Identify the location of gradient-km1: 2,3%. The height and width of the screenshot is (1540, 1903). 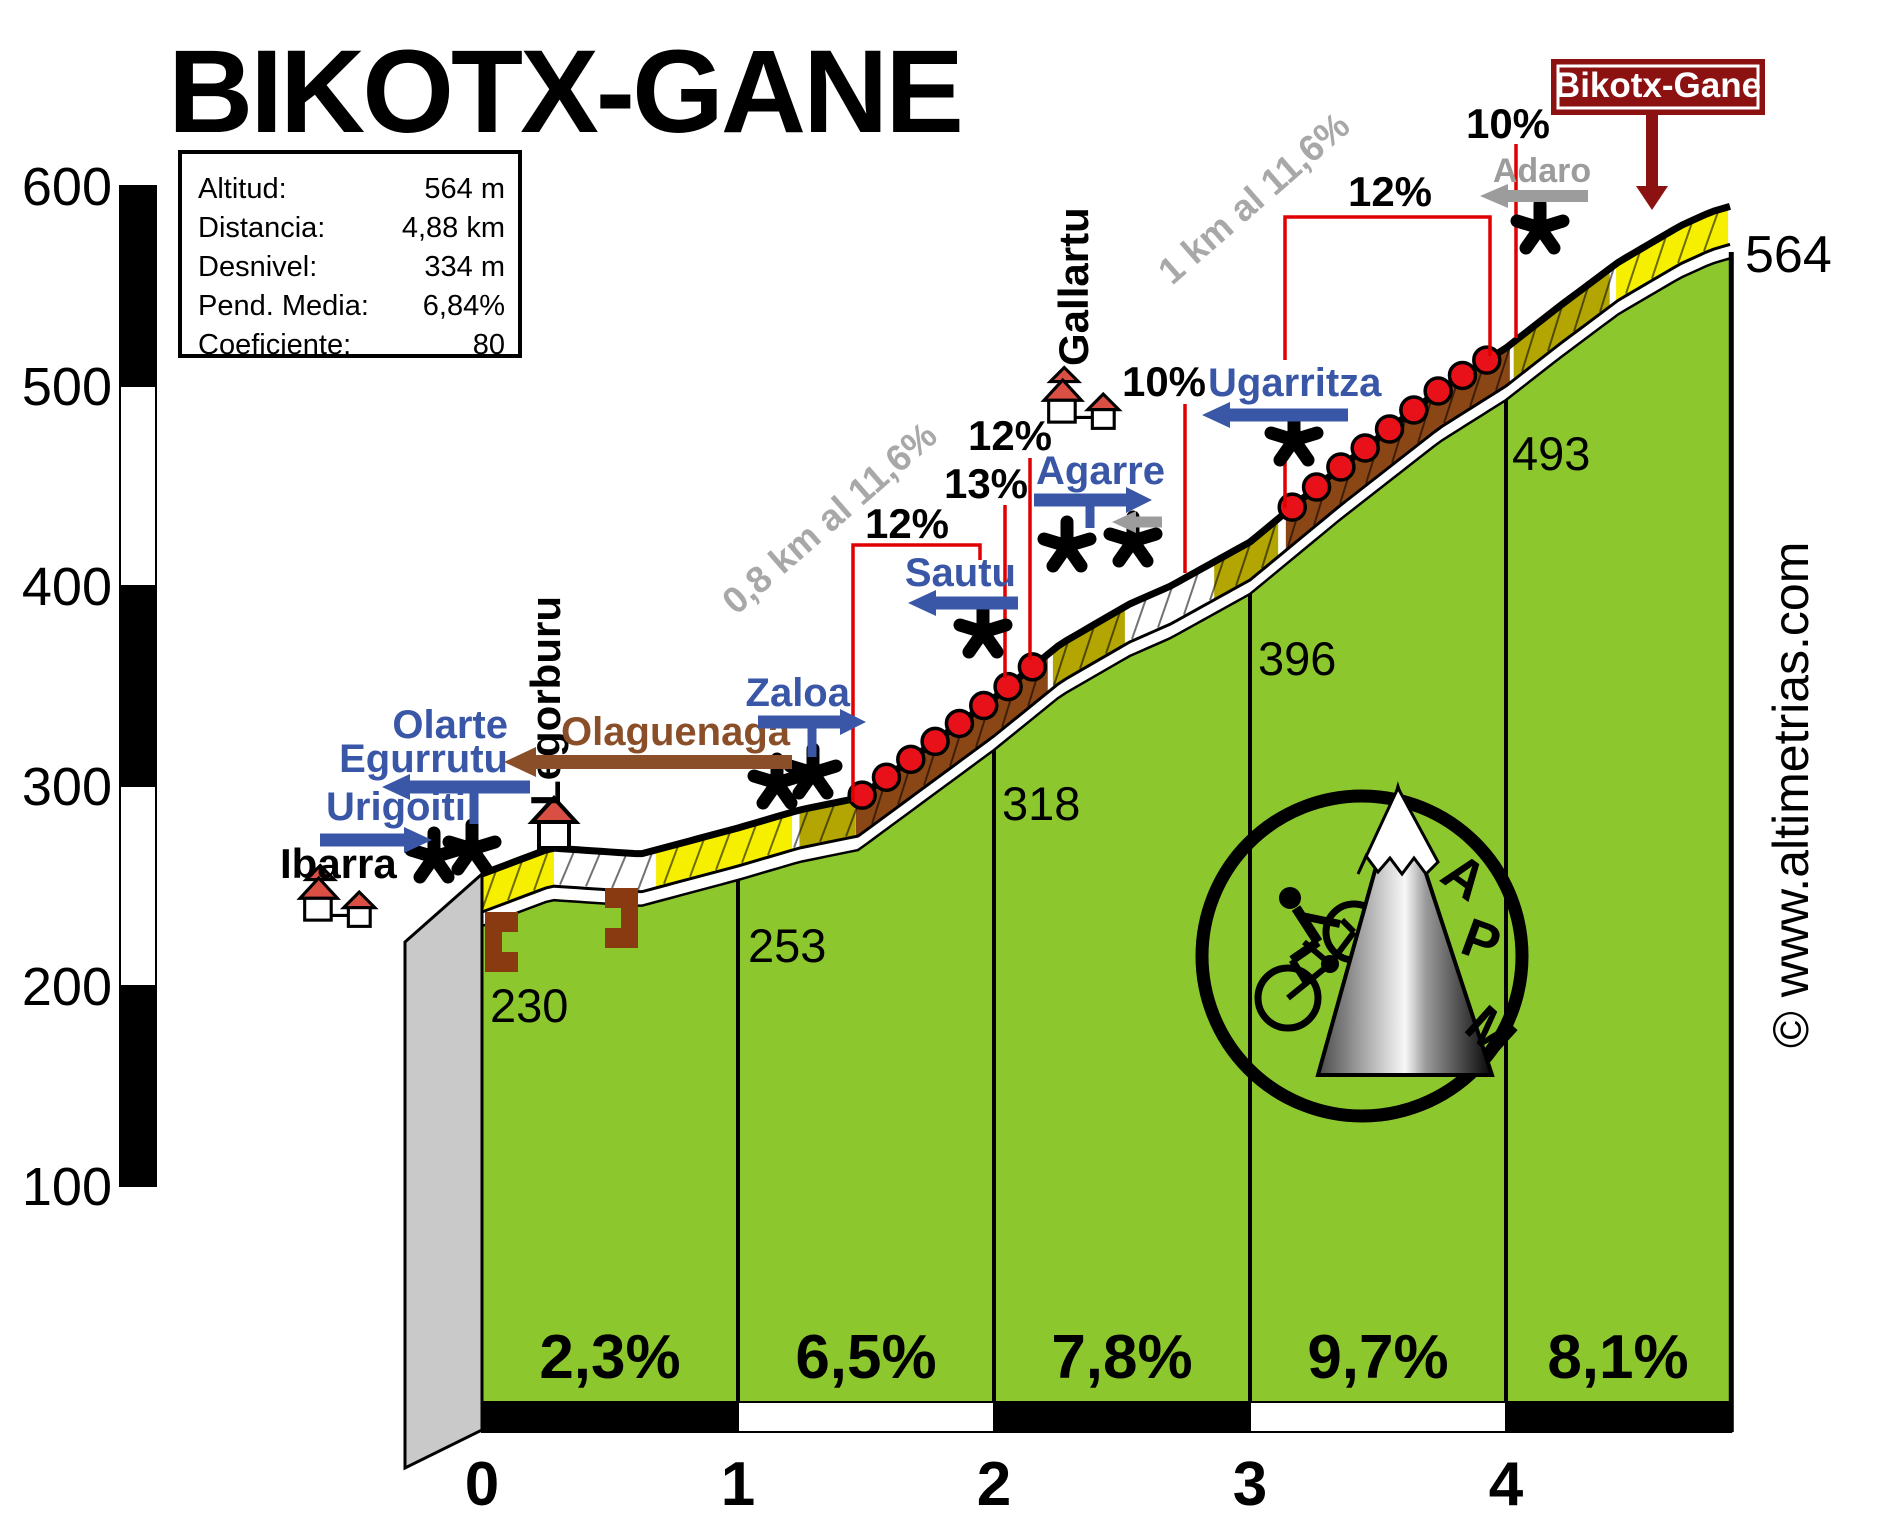
(609, 1357).